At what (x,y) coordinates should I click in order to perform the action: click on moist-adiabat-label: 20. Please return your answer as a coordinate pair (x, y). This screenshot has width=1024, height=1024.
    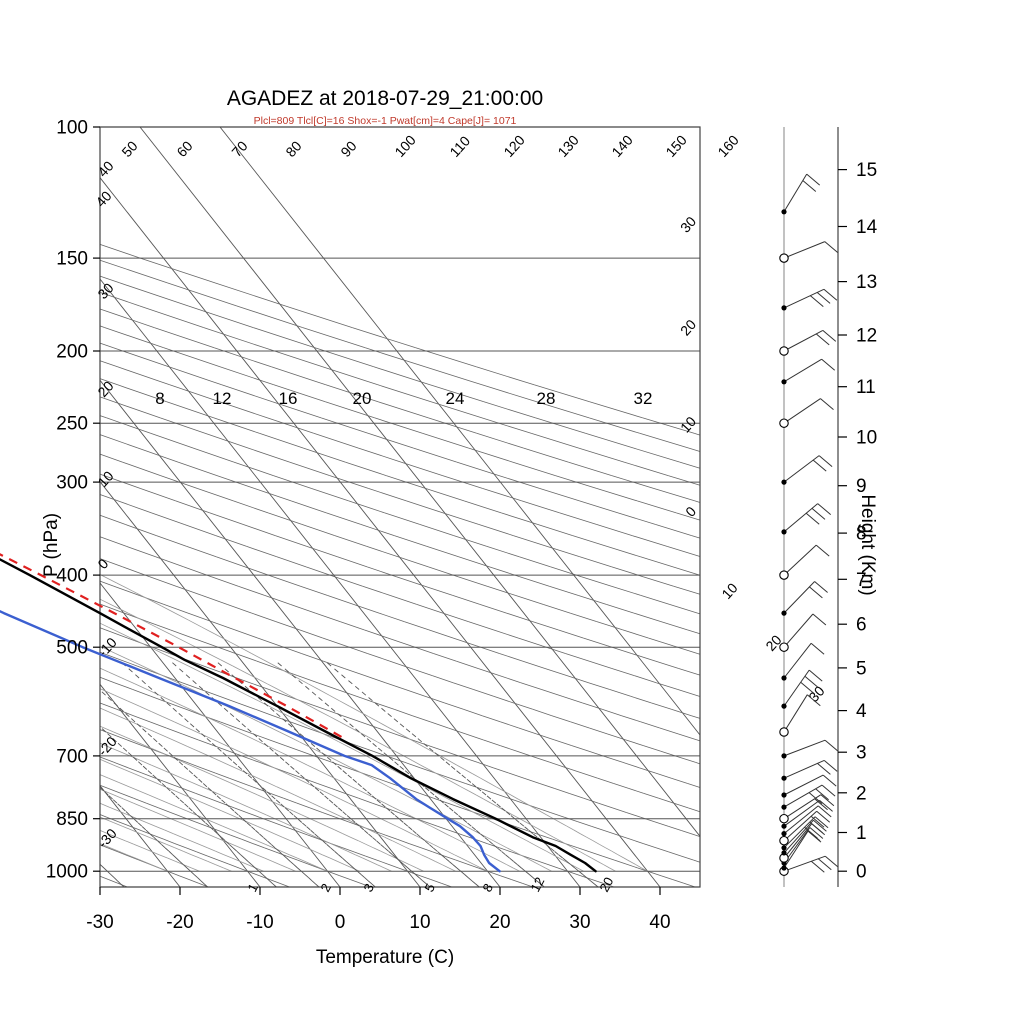
    Looking at the image, I should click on (362, 398).